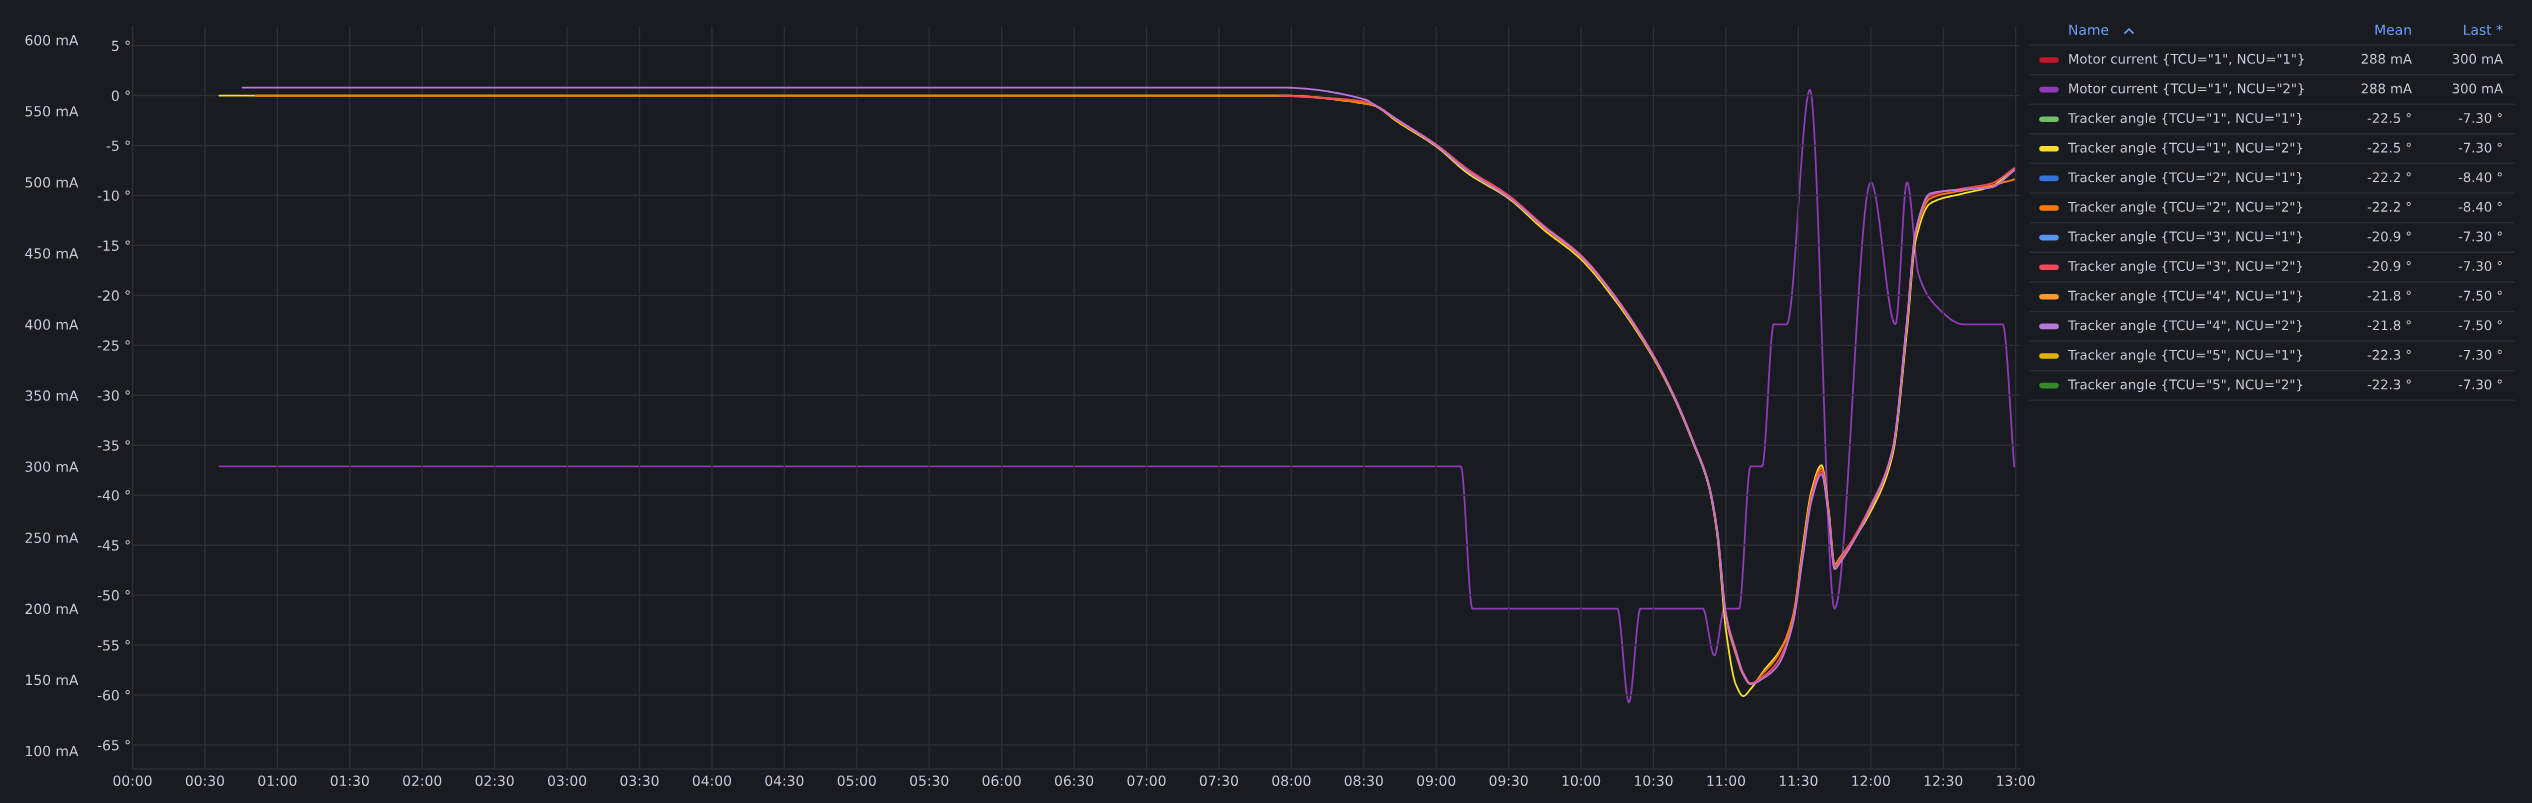  What do you see at coordinates (639, 780) in the screenshot?
I see `x-tick-label: 03:30` at bounding box center [639, 780].